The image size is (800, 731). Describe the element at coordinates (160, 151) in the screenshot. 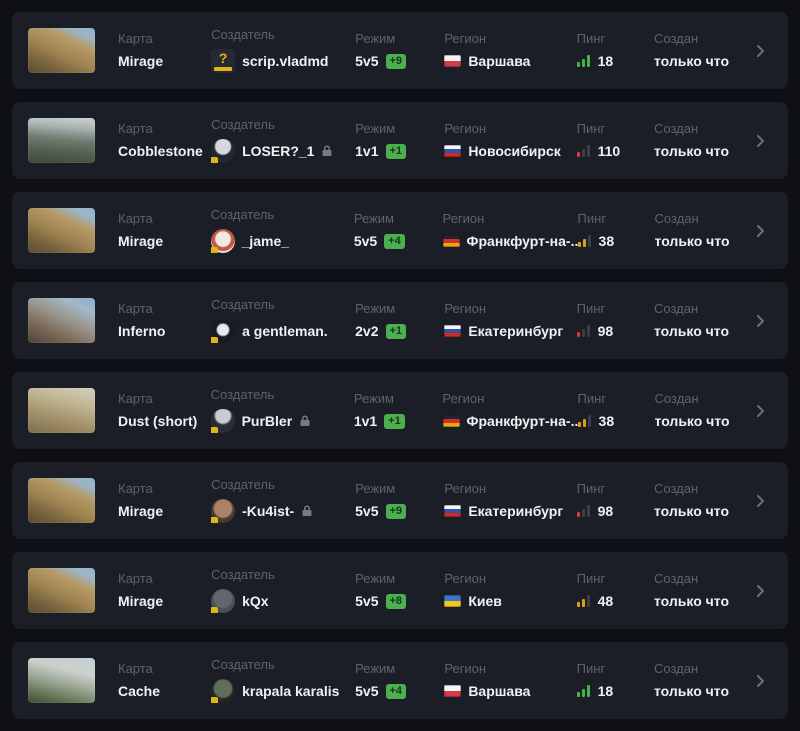

I see `map-name: Cobblestone` at that location.